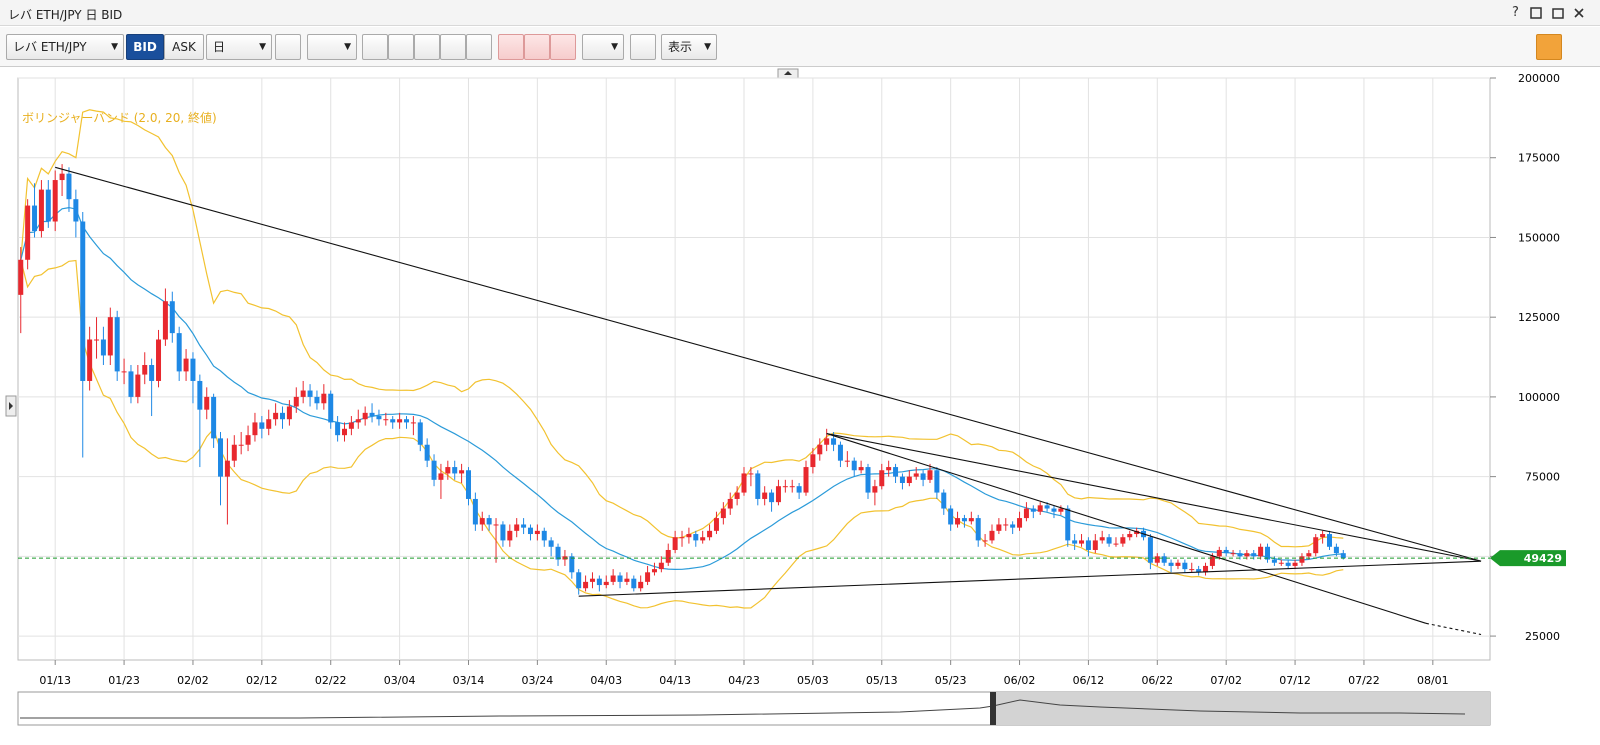 This screenshot has width=1600, height=745. What do you see at coordinates (689, 47) in the screenshot?
I see `view-select: 表示` at bounding box center [689, 47].